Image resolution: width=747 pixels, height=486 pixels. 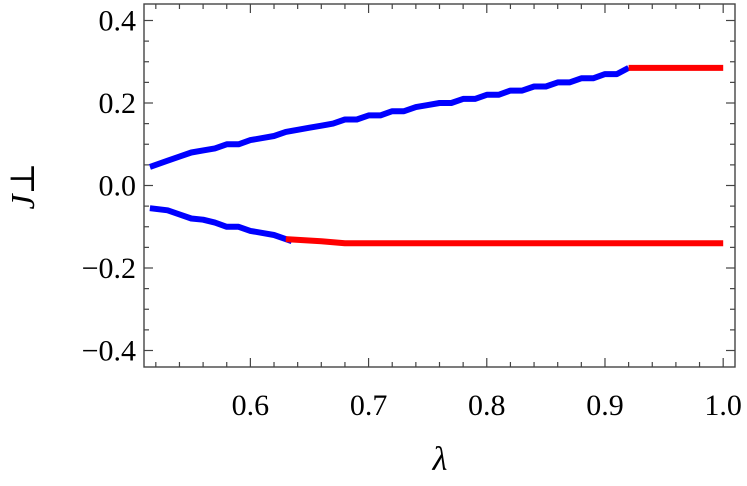 What do you see at coordinates (440, 459) in the screenshot?
I see `x-axis-title: λ` at bounding box center [440, 459].